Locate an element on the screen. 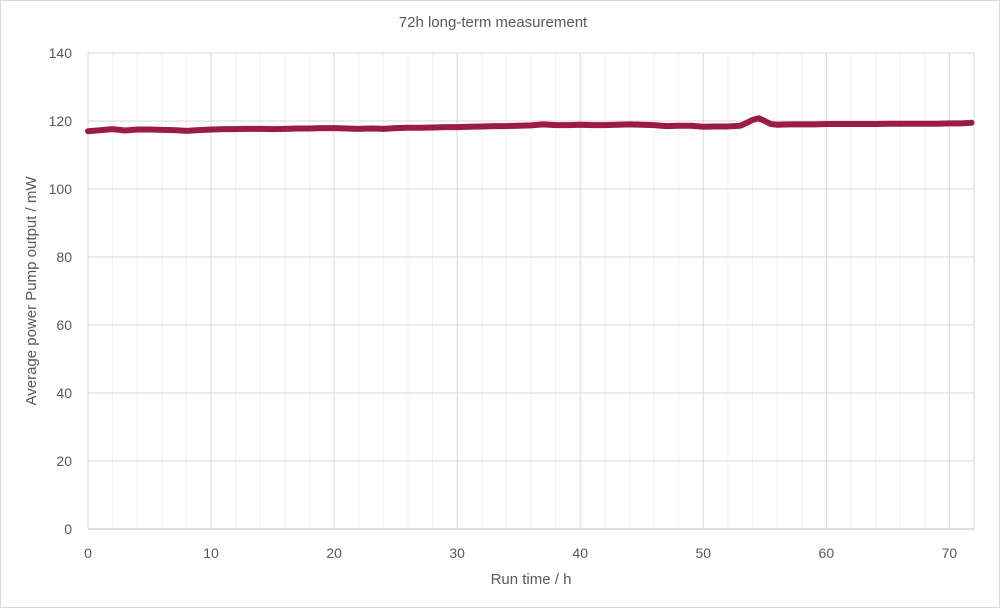 This screenshot has width=1000, height=608. series-group is located at coordinates (530, 125).